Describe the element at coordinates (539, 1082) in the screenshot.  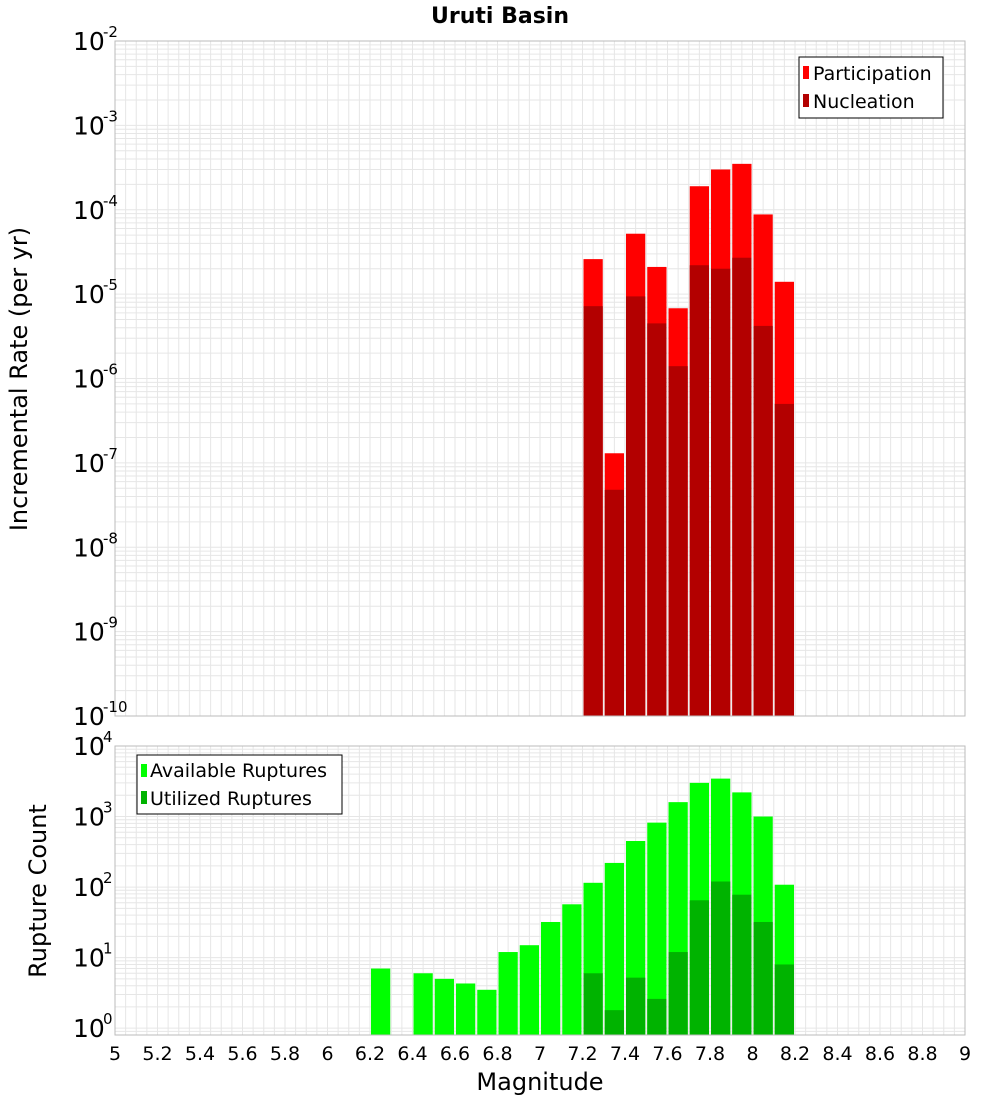
I see `x-axis-label: Magnitude` at that location.